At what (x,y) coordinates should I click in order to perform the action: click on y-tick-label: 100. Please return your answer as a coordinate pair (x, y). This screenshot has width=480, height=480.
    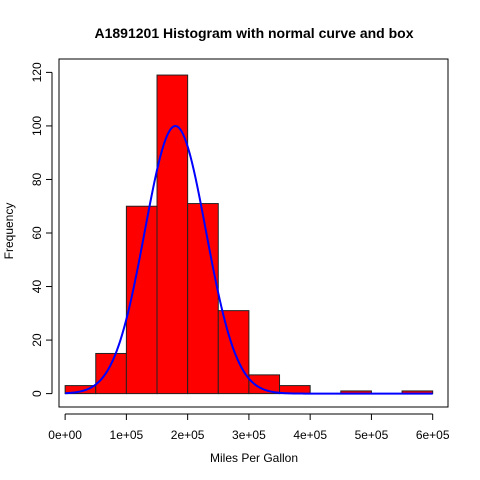
    Looking at the image, I should click on (37, 126).